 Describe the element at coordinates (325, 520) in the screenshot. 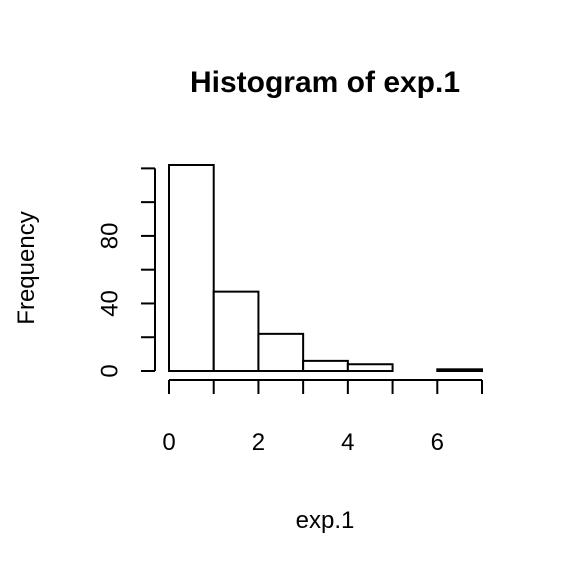

I see `x-axis-label: exp.1` at that location.